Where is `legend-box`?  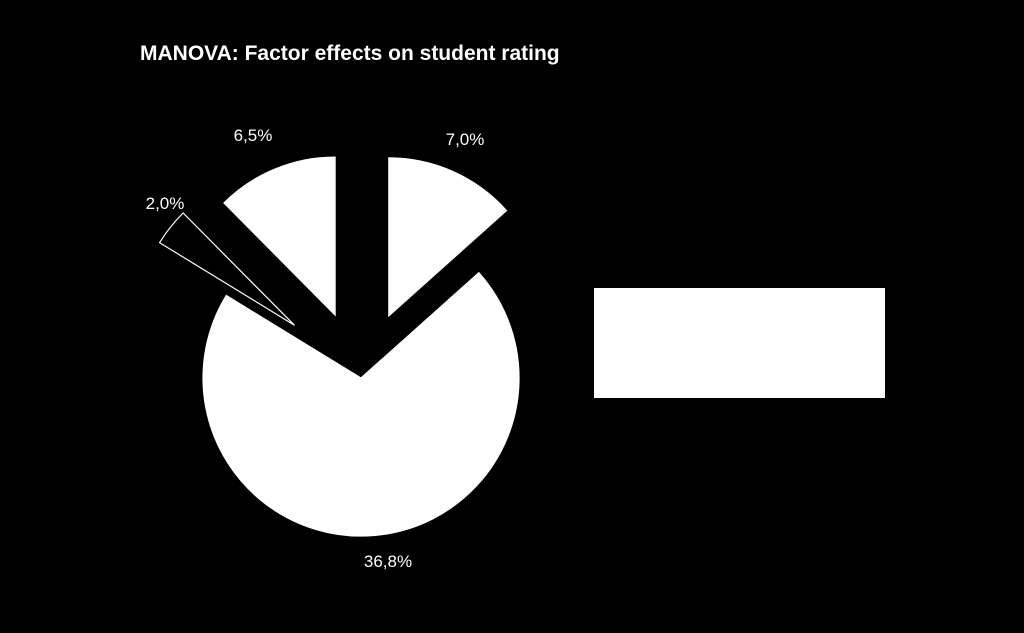
legend-box is located at coordinates (739, 343).